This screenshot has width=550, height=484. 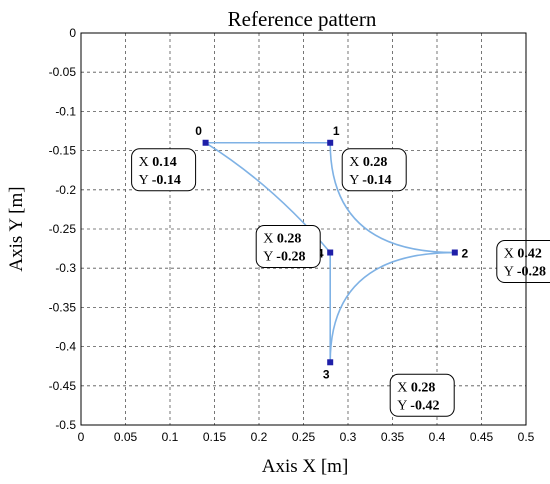 I want to click on x-tick-label: 0.1, so click(x=170, y=437).